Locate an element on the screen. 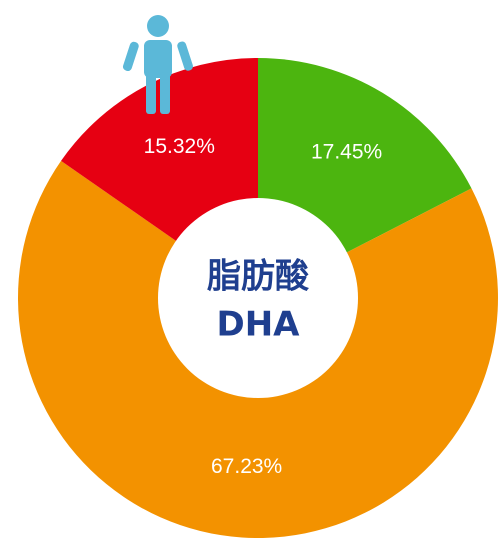 This screenshot has height=541, width=499. value-label: 17.45% is located at coordinates (346, 151).